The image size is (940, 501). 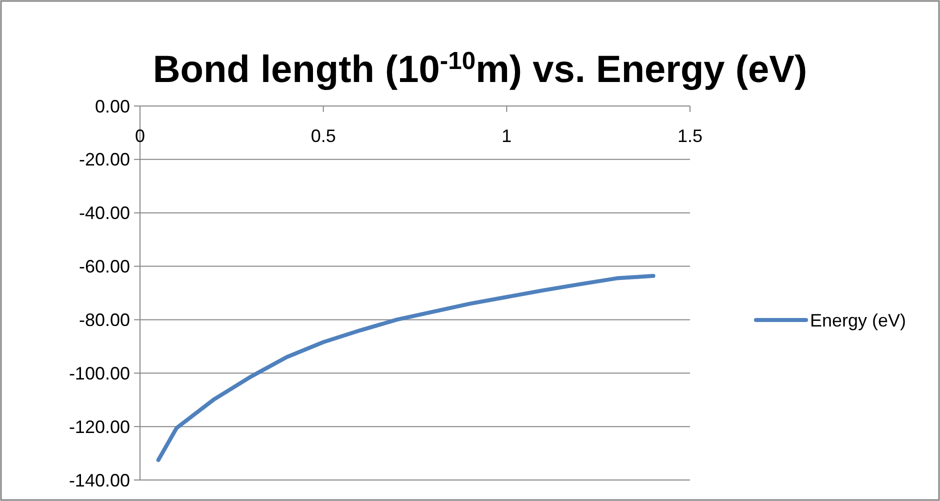 I want to click on x-tick-label: 1, so click(x=507, y=136).